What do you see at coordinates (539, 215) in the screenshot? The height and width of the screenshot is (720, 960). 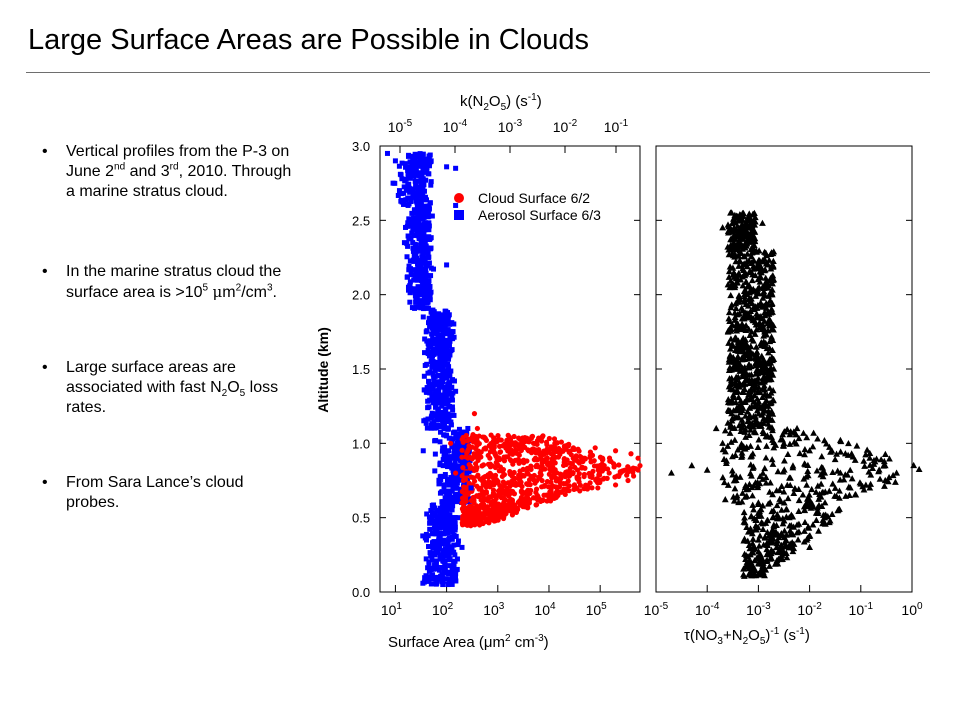 I see `legend-label-aerosol: Aerosol Surface 6/3` at bounding box center [539, 215].